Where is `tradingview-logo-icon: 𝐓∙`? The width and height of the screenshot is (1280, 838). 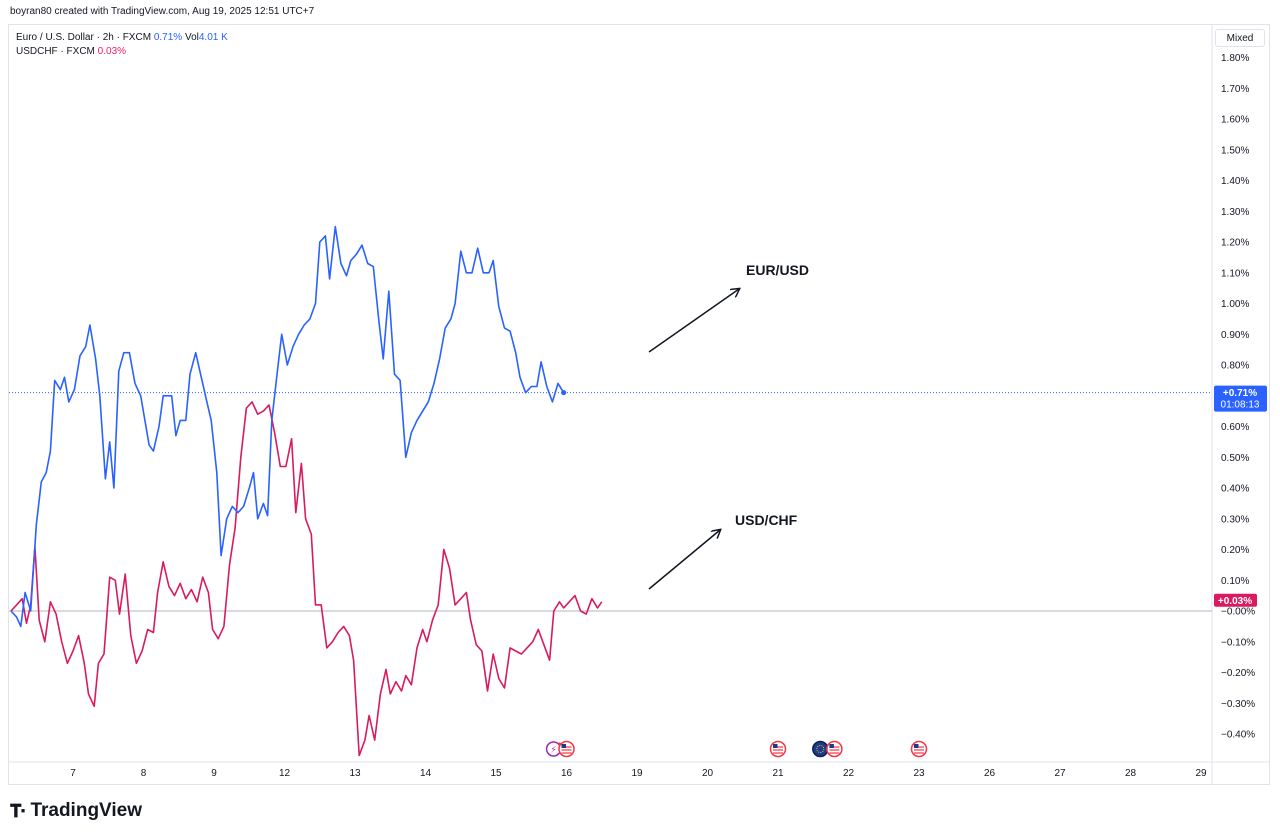 tradingview-logo-icon: 𝐓∙ is located at coordinates (18, 811).